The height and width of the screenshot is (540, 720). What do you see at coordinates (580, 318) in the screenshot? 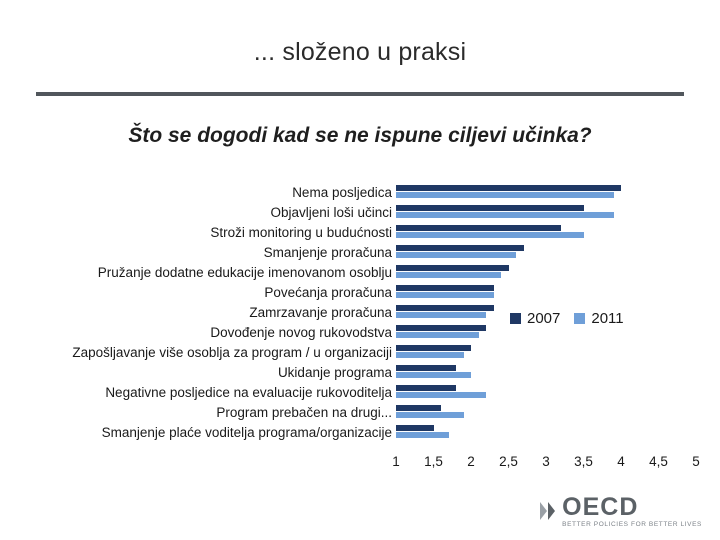
I see `legend-swatch-2011` at bounding box center [580, 318].